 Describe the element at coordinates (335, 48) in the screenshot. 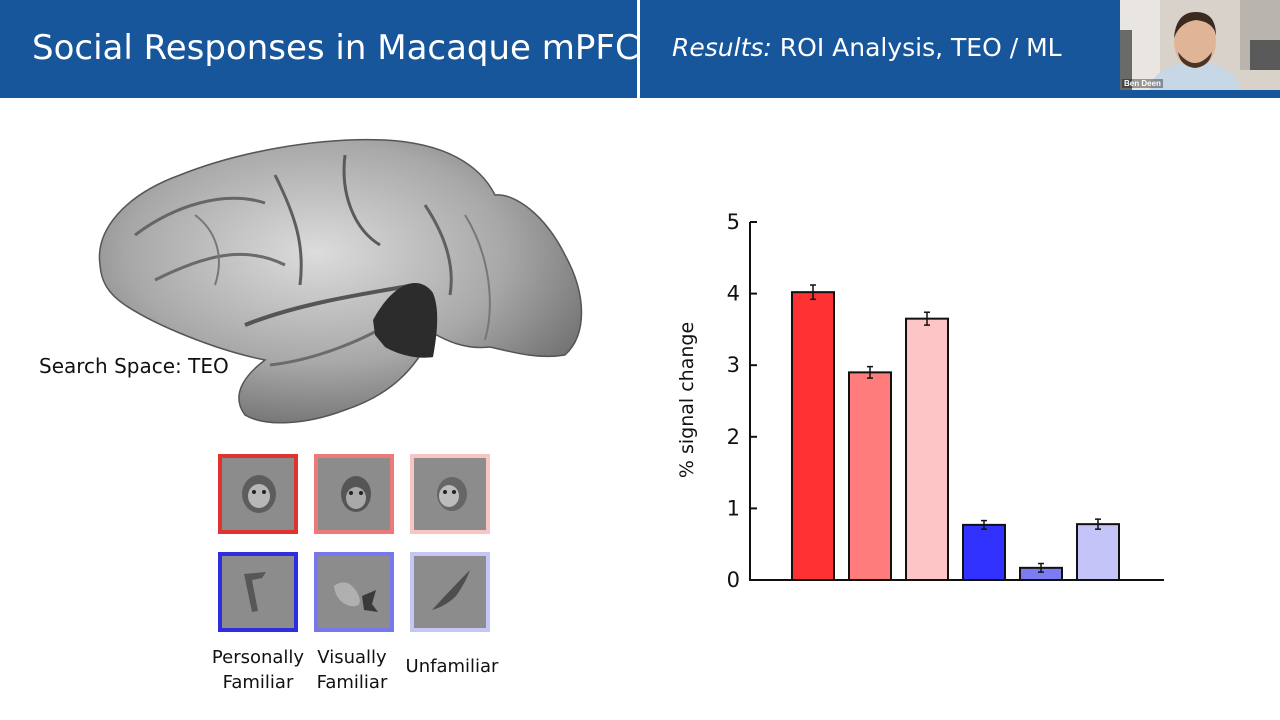

I see `slide-title: Social Responses in Macaque mPFC` at that location.